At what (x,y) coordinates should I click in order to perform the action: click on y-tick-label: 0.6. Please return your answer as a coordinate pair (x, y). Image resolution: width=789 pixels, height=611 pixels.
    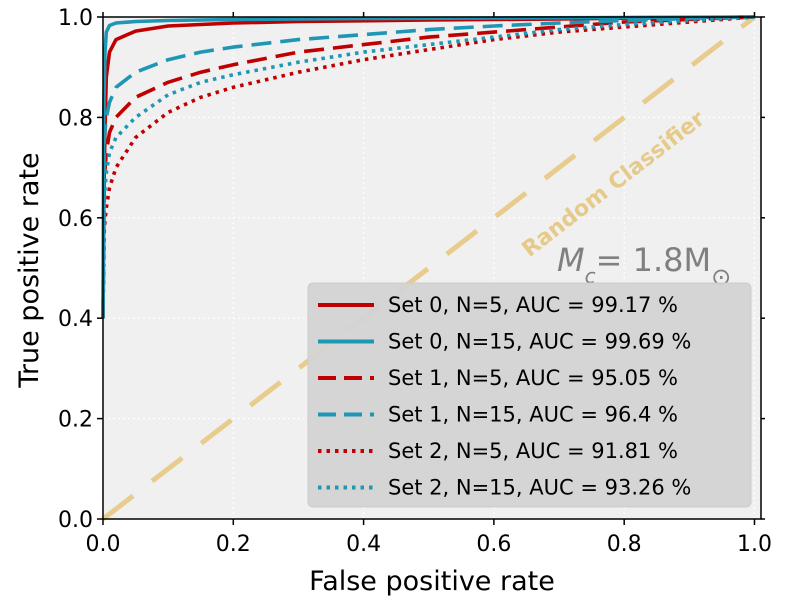
    Looking at the image, I should click on (75, 219).